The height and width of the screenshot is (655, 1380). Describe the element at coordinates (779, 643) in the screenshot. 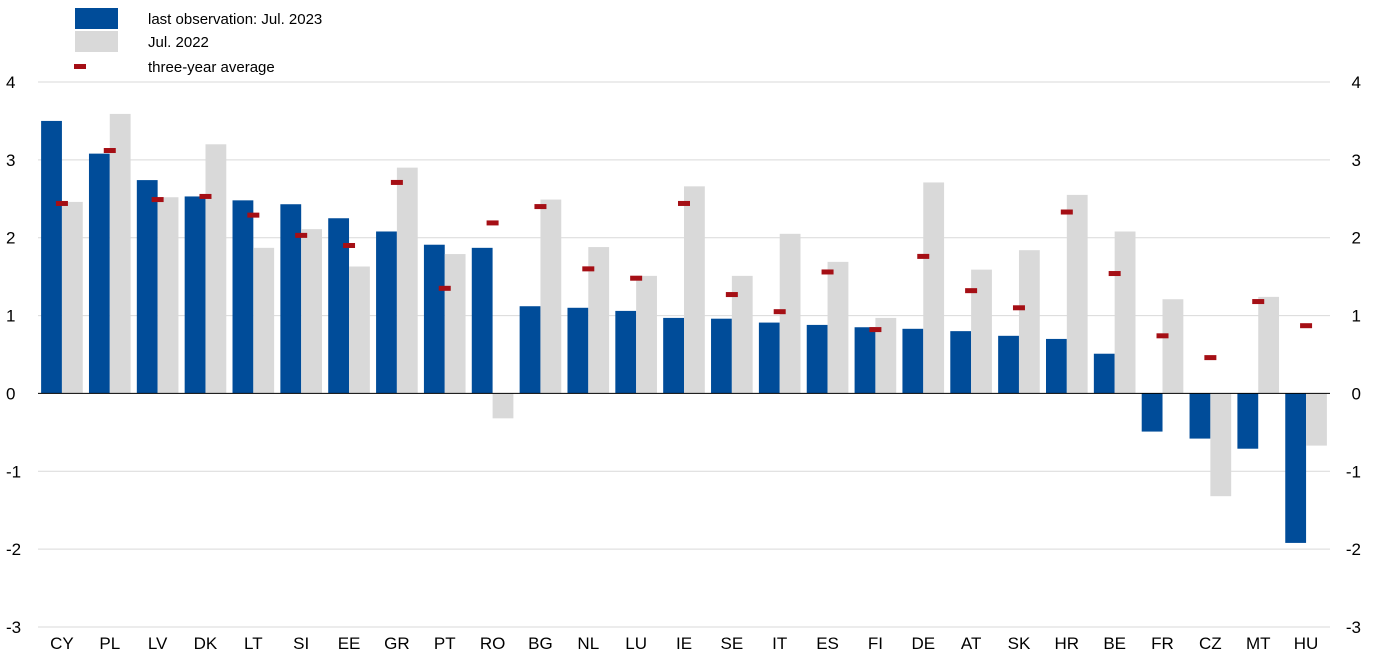

I see `x-tick-it: IT` at that location.